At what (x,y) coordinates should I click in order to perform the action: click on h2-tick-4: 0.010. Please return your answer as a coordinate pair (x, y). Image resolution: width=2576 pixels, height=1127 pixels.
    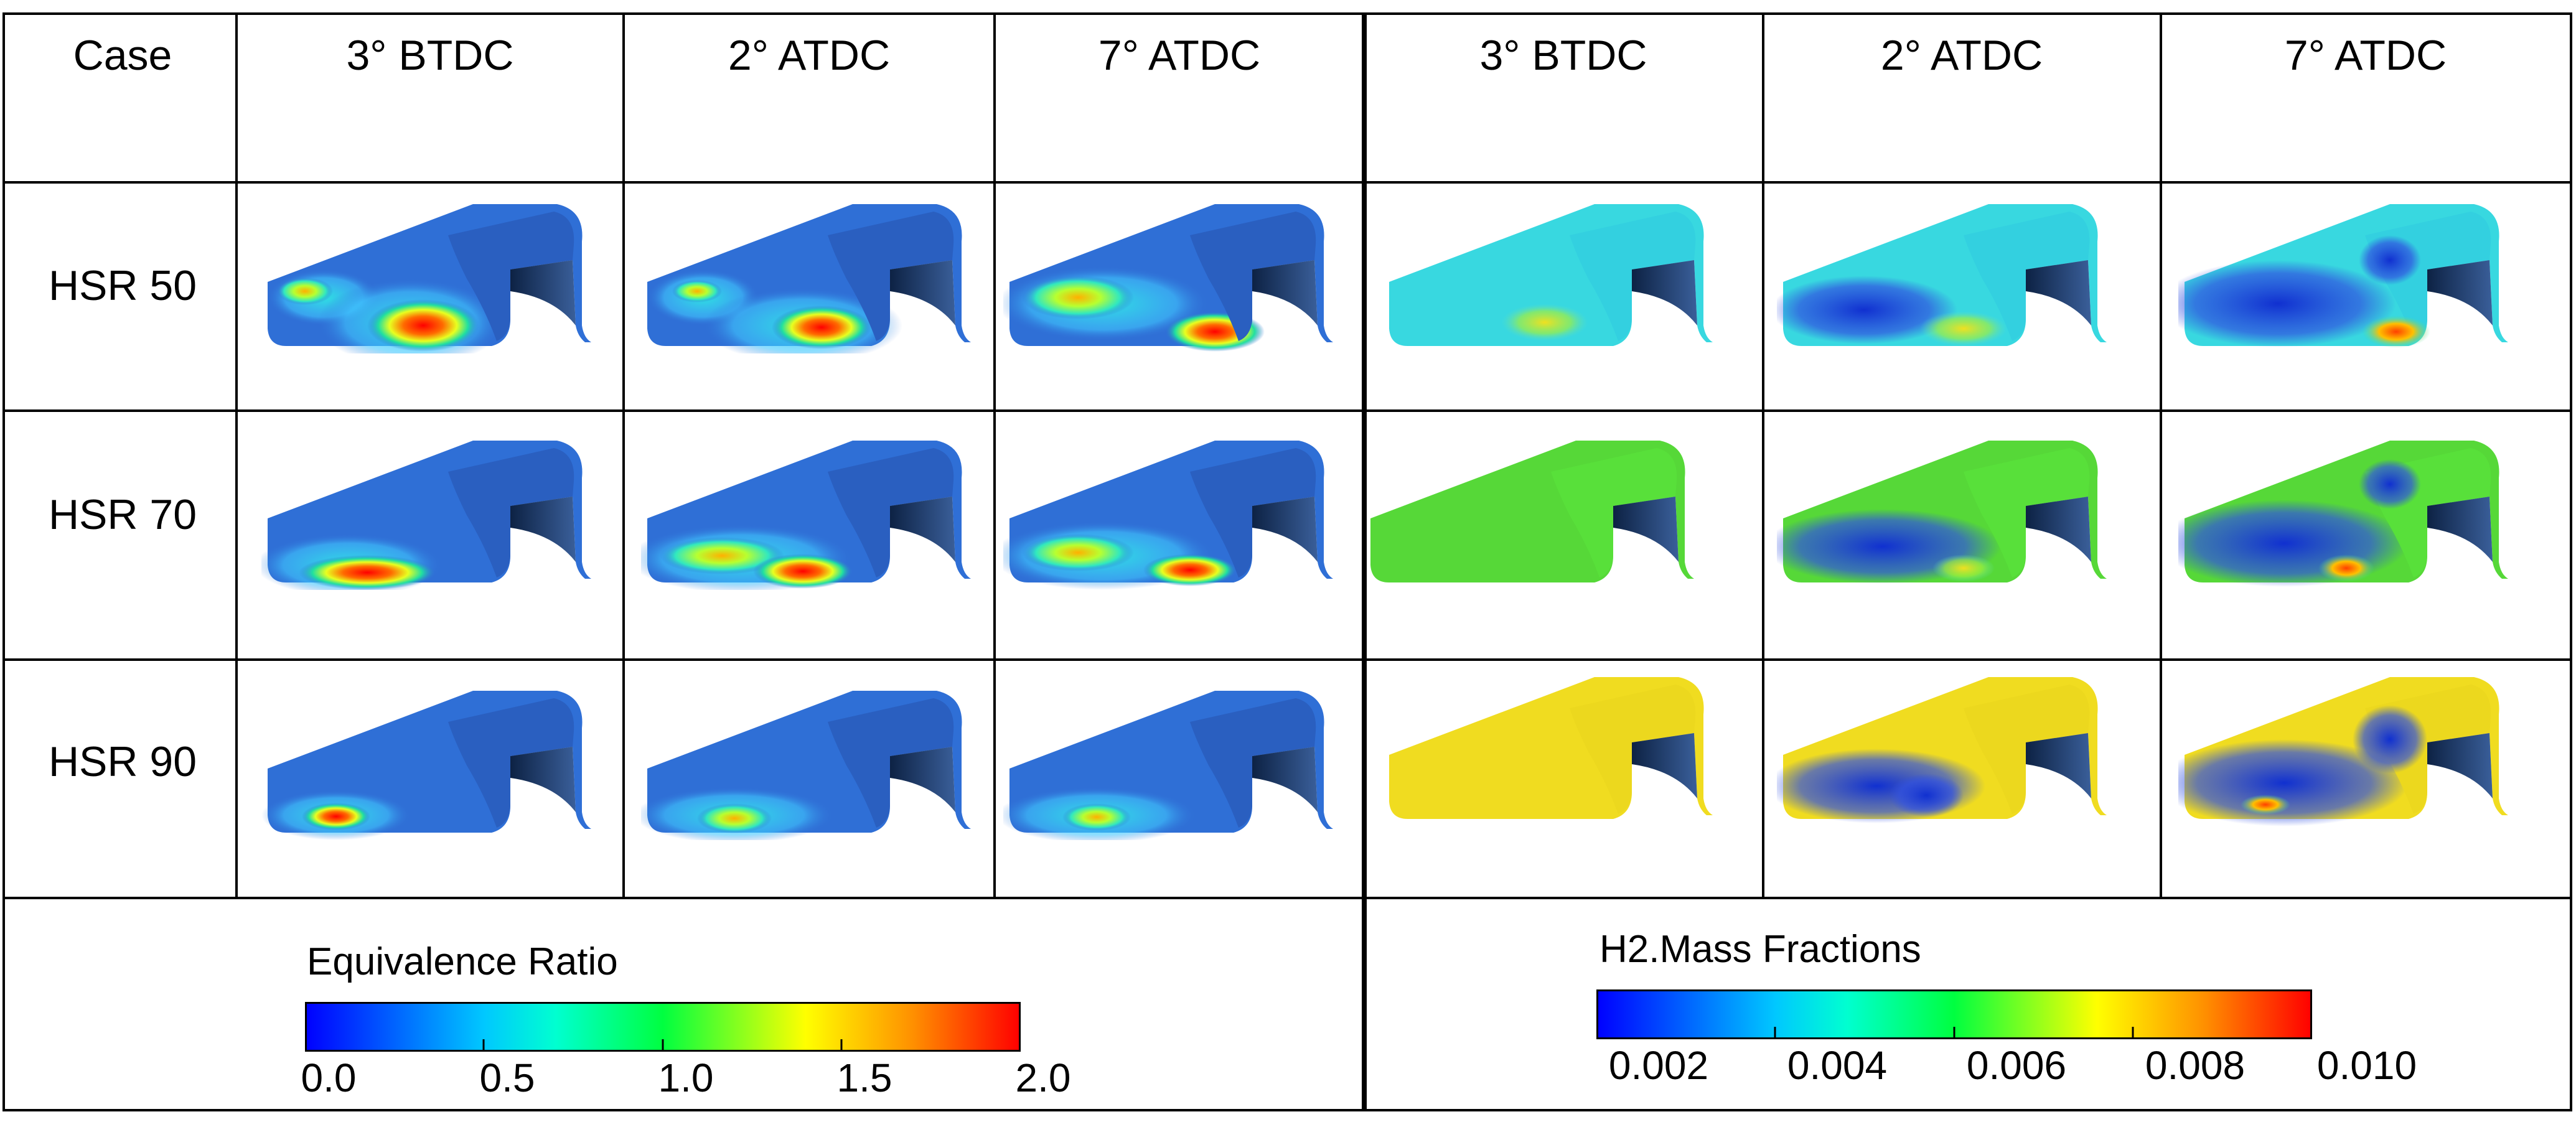
    Looking at the image, I should click on (2366, 1065).